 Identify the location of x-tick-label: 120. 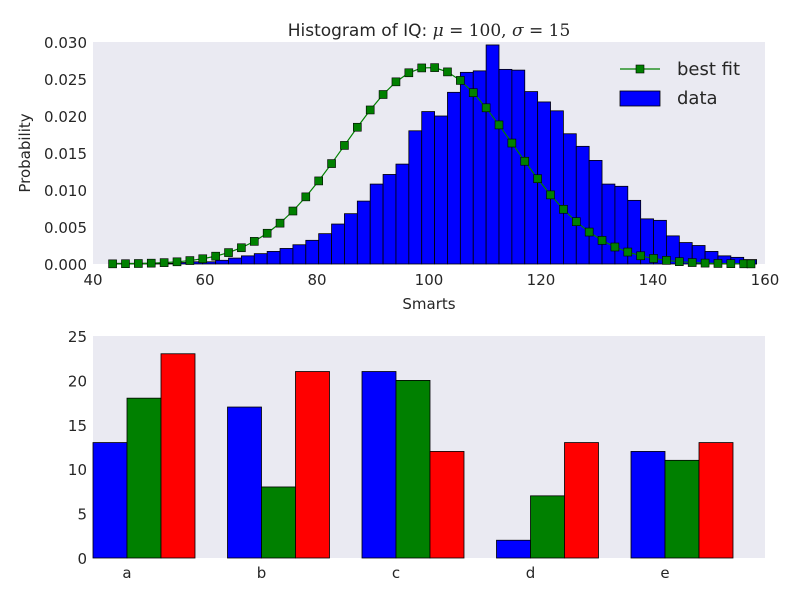
(541, 280).